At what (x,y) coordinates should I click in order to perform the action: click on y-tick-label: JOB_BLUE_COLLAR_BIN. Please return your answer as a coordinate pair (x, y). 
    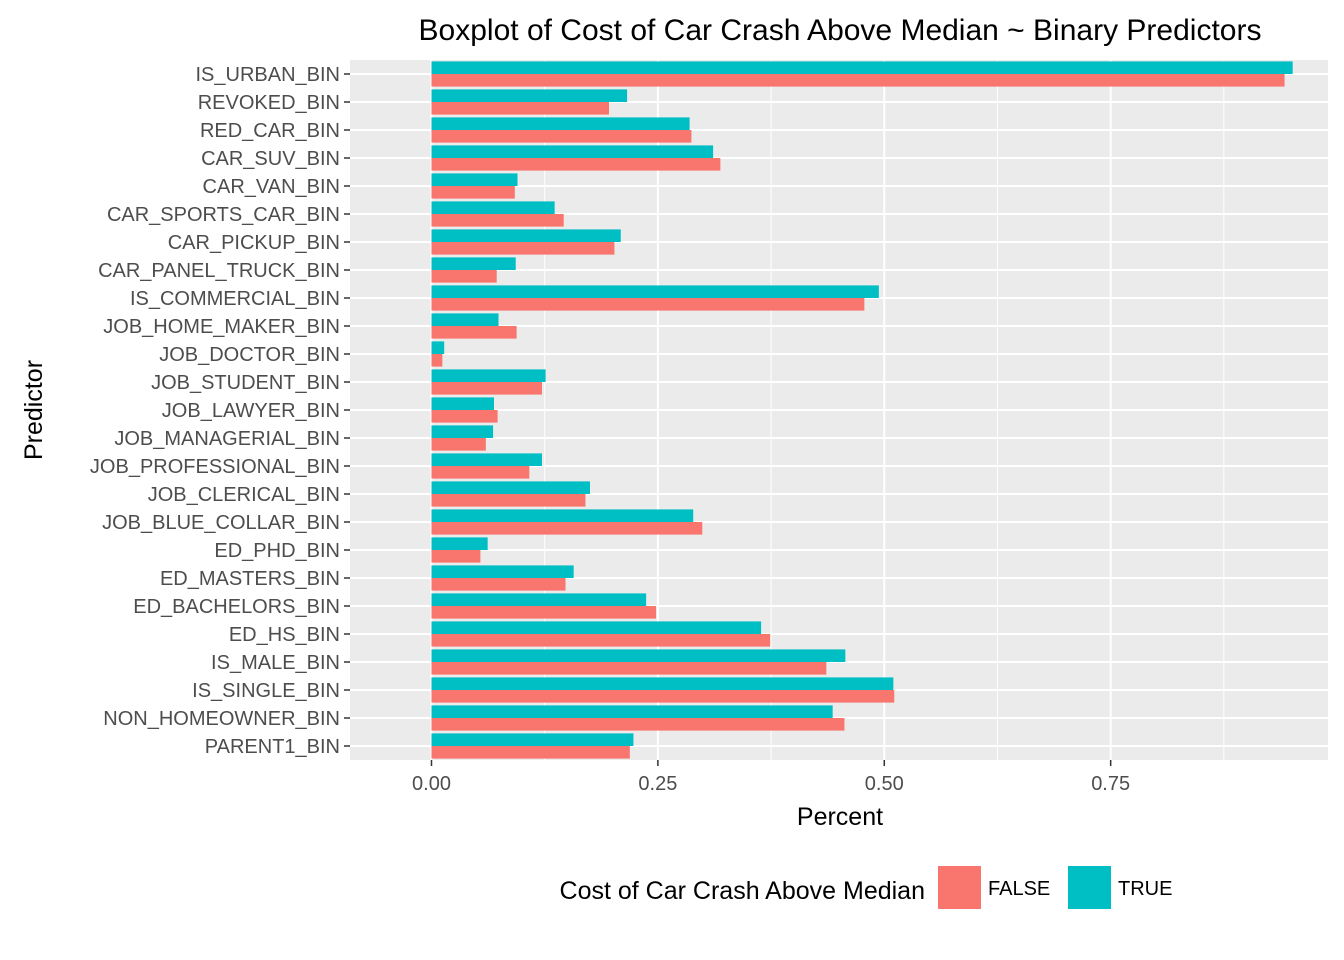
    Looking at the image, I should click on (221, 523).